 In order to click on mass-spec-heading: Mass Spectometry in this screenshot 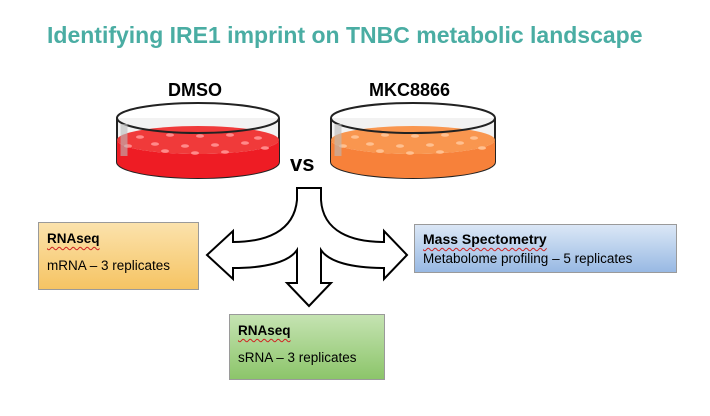, I will do `click(485, 239)`.